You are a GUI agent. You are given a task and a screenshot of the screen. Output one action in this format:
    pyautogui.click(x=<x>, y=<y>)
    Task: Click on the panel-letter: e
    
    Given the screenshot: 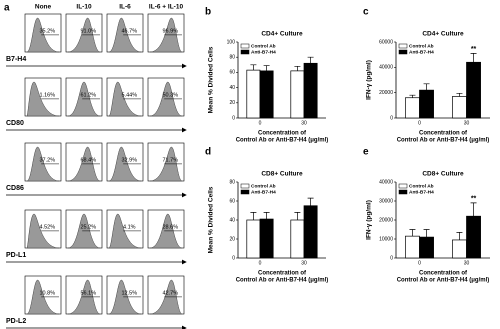 What is the action you would take?
    pyautogui.click(x=366, y=152)
    